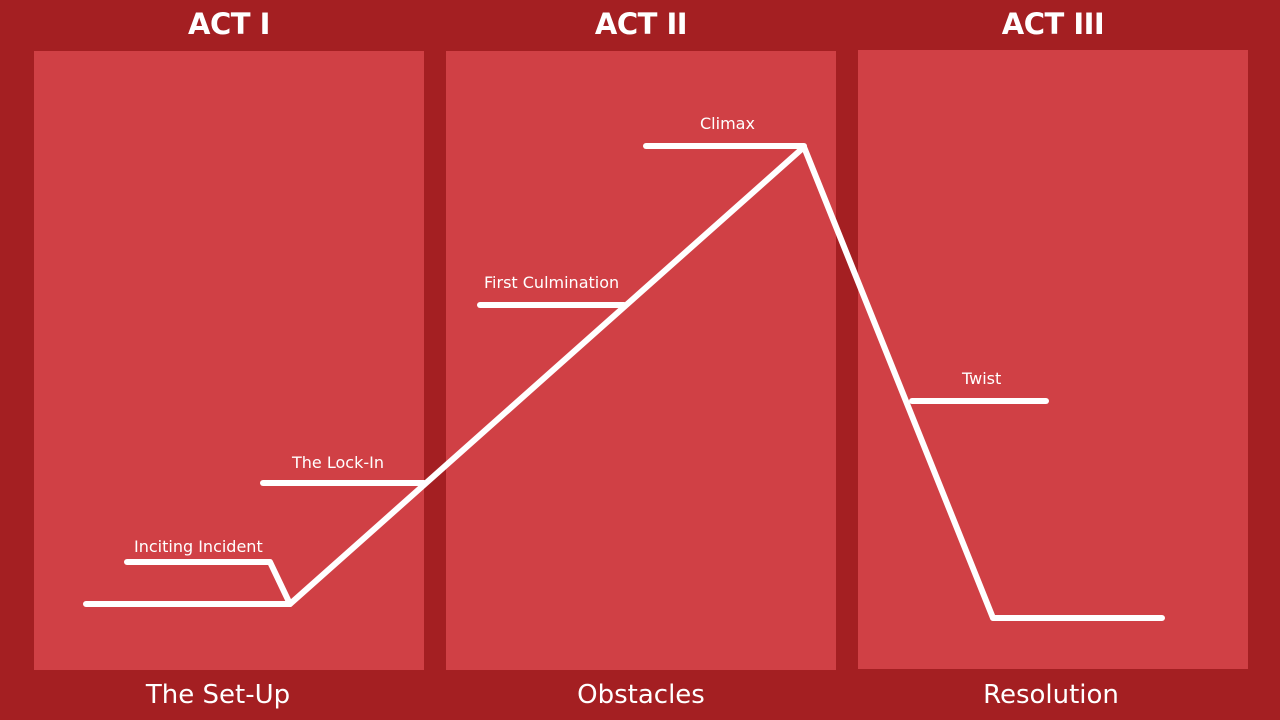 The height and width of the screenshot is (720, 1280). I want to click on inciting-incident-marker, so click(208, 583).